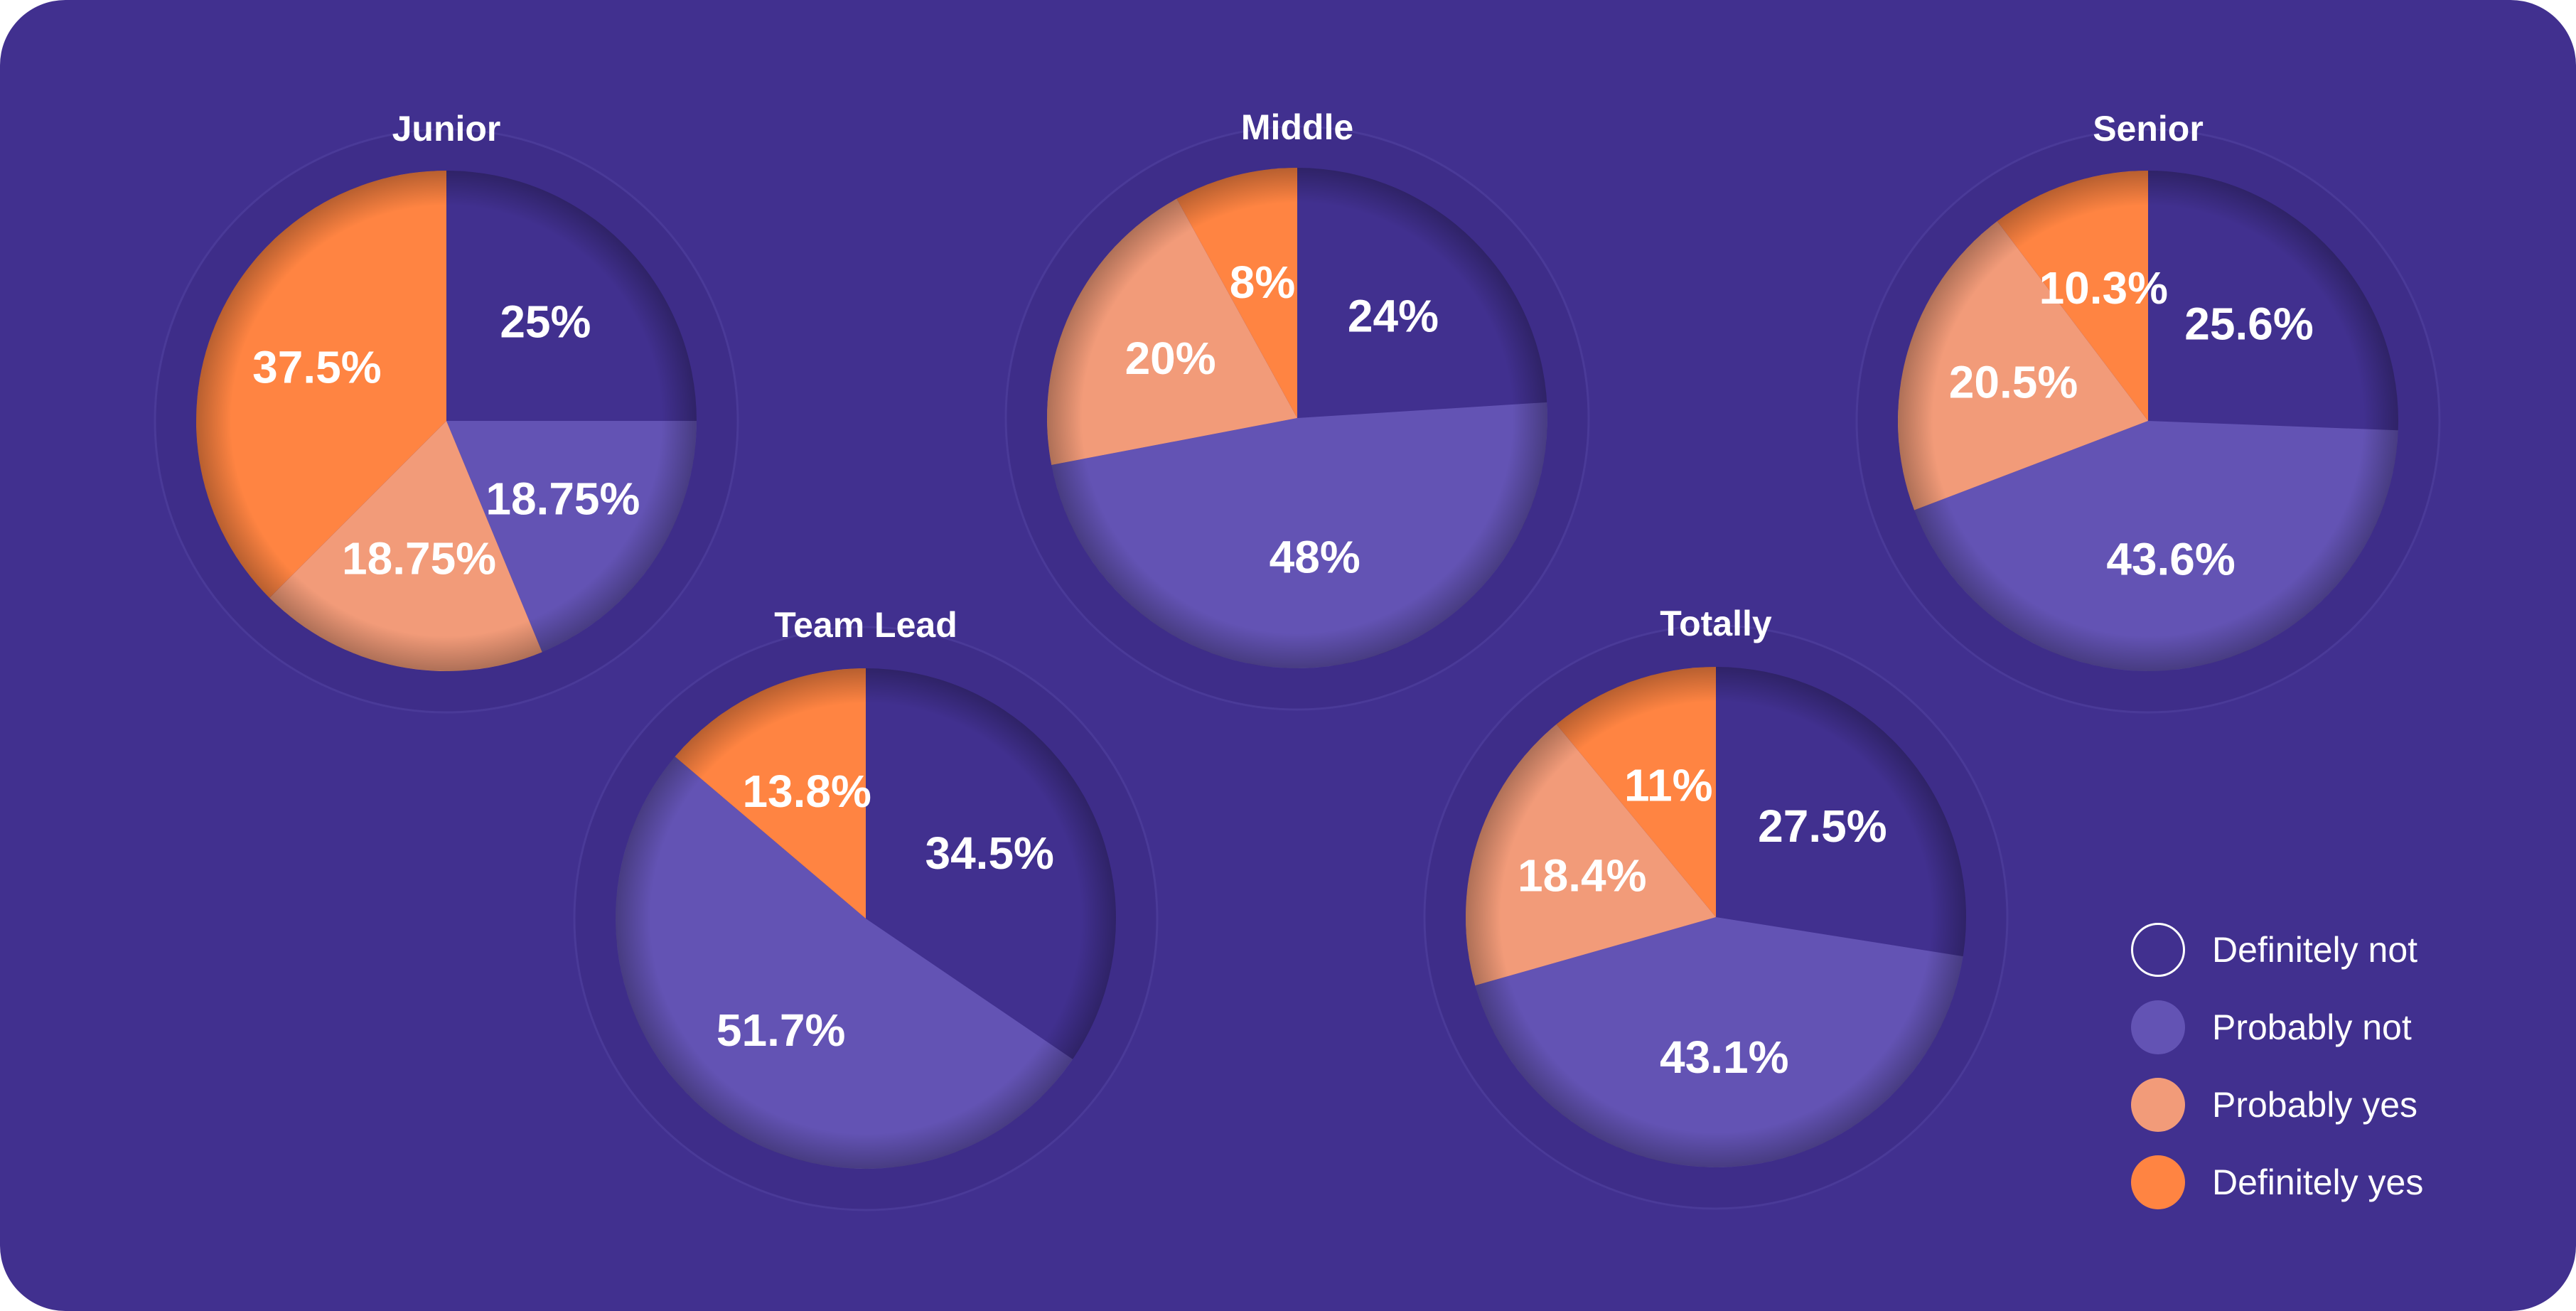 Image resolution: width=2576 pixels, height=1311 pixels. I want to click on pie-label-definitely-yes: 11%, so click(1668, 785).